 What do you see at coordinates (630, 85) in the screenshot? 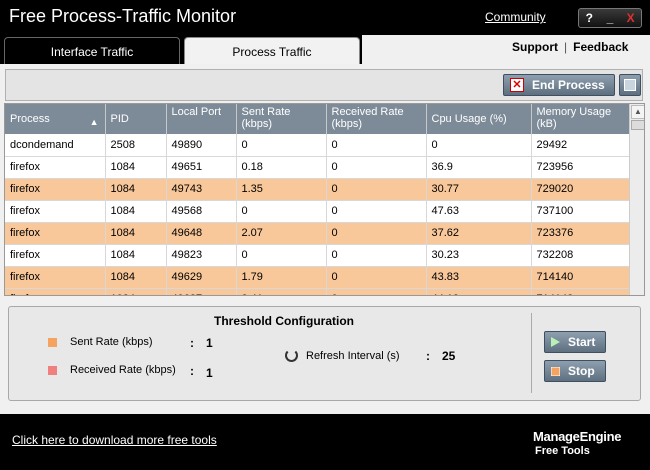
I see `window-view-icon` at bounding box center [630, 85].